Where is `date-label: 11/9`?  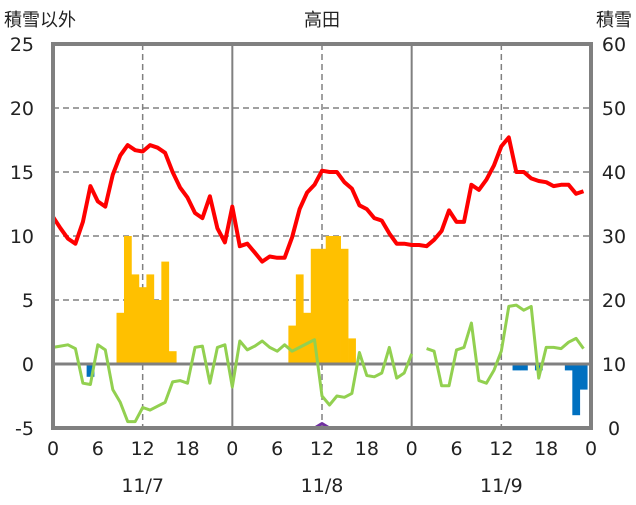 date-label: 11/9 is located at coordinates (501, 486).